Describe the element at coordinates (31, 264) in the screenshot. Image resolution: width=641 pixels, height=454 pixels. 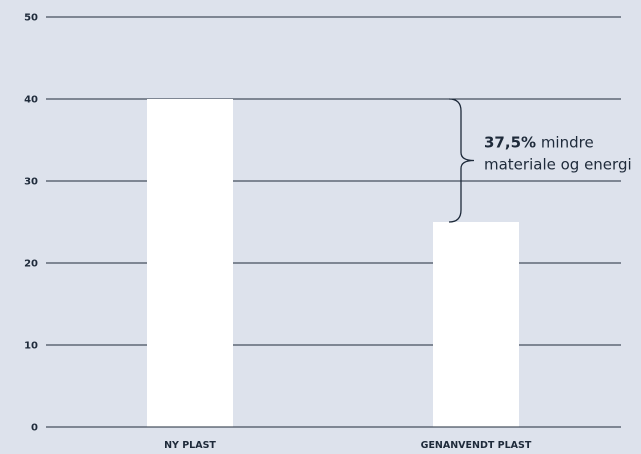
I see `y-tick-label-20: 20` at that location.